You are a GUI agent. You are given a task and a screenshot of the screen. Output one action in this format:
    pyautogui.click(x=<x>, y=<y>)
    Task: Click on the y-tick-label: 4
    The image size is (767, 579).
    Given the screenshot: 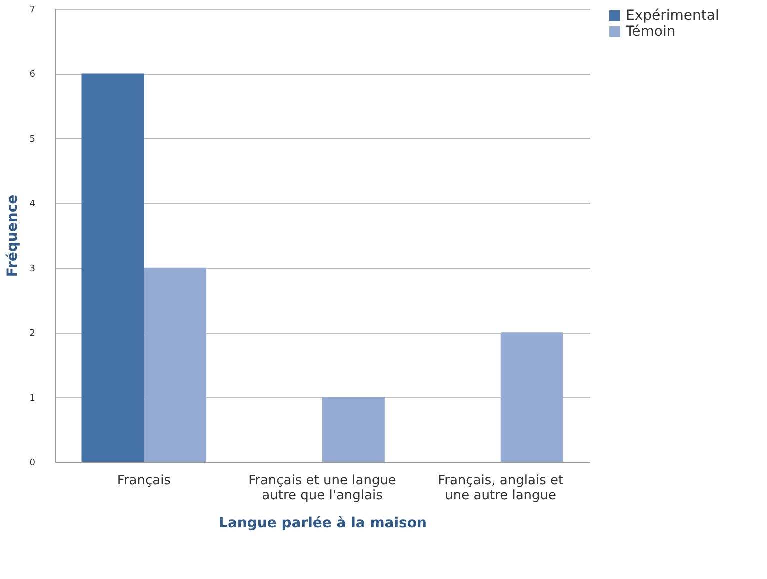 What is the action you would take?
    pyautogui.click(x=33, y=205)
    